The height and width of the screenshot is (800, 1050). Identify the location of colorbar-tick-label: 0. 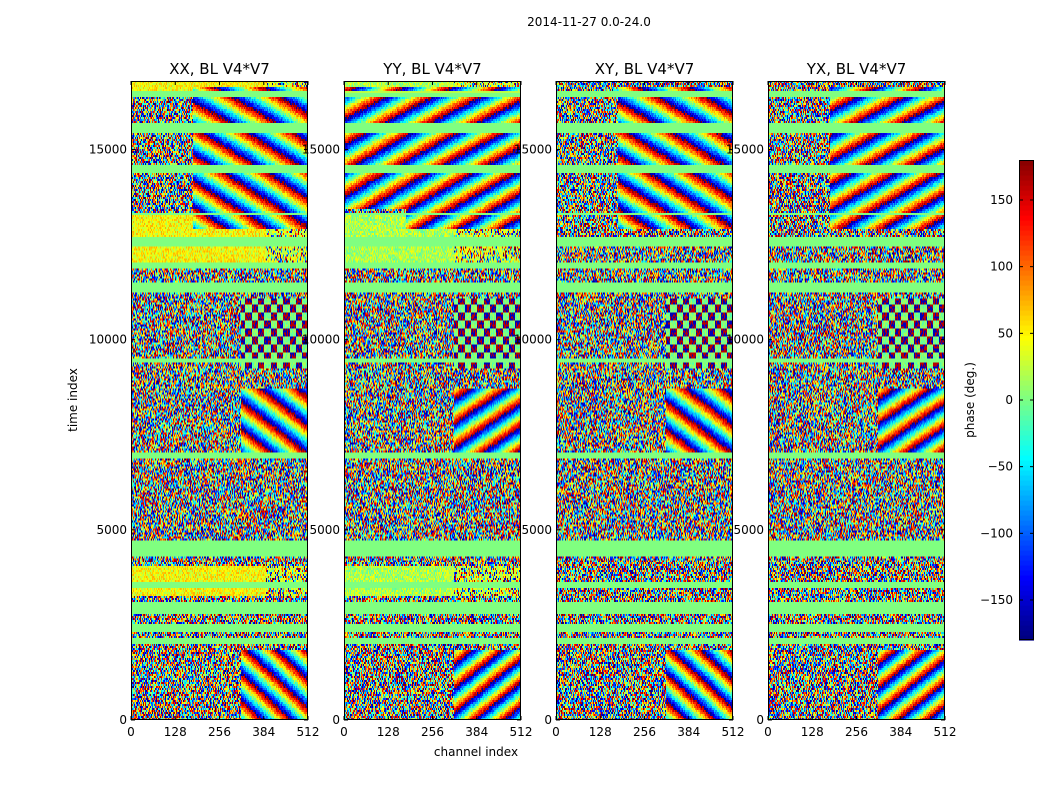
(1009, 400).